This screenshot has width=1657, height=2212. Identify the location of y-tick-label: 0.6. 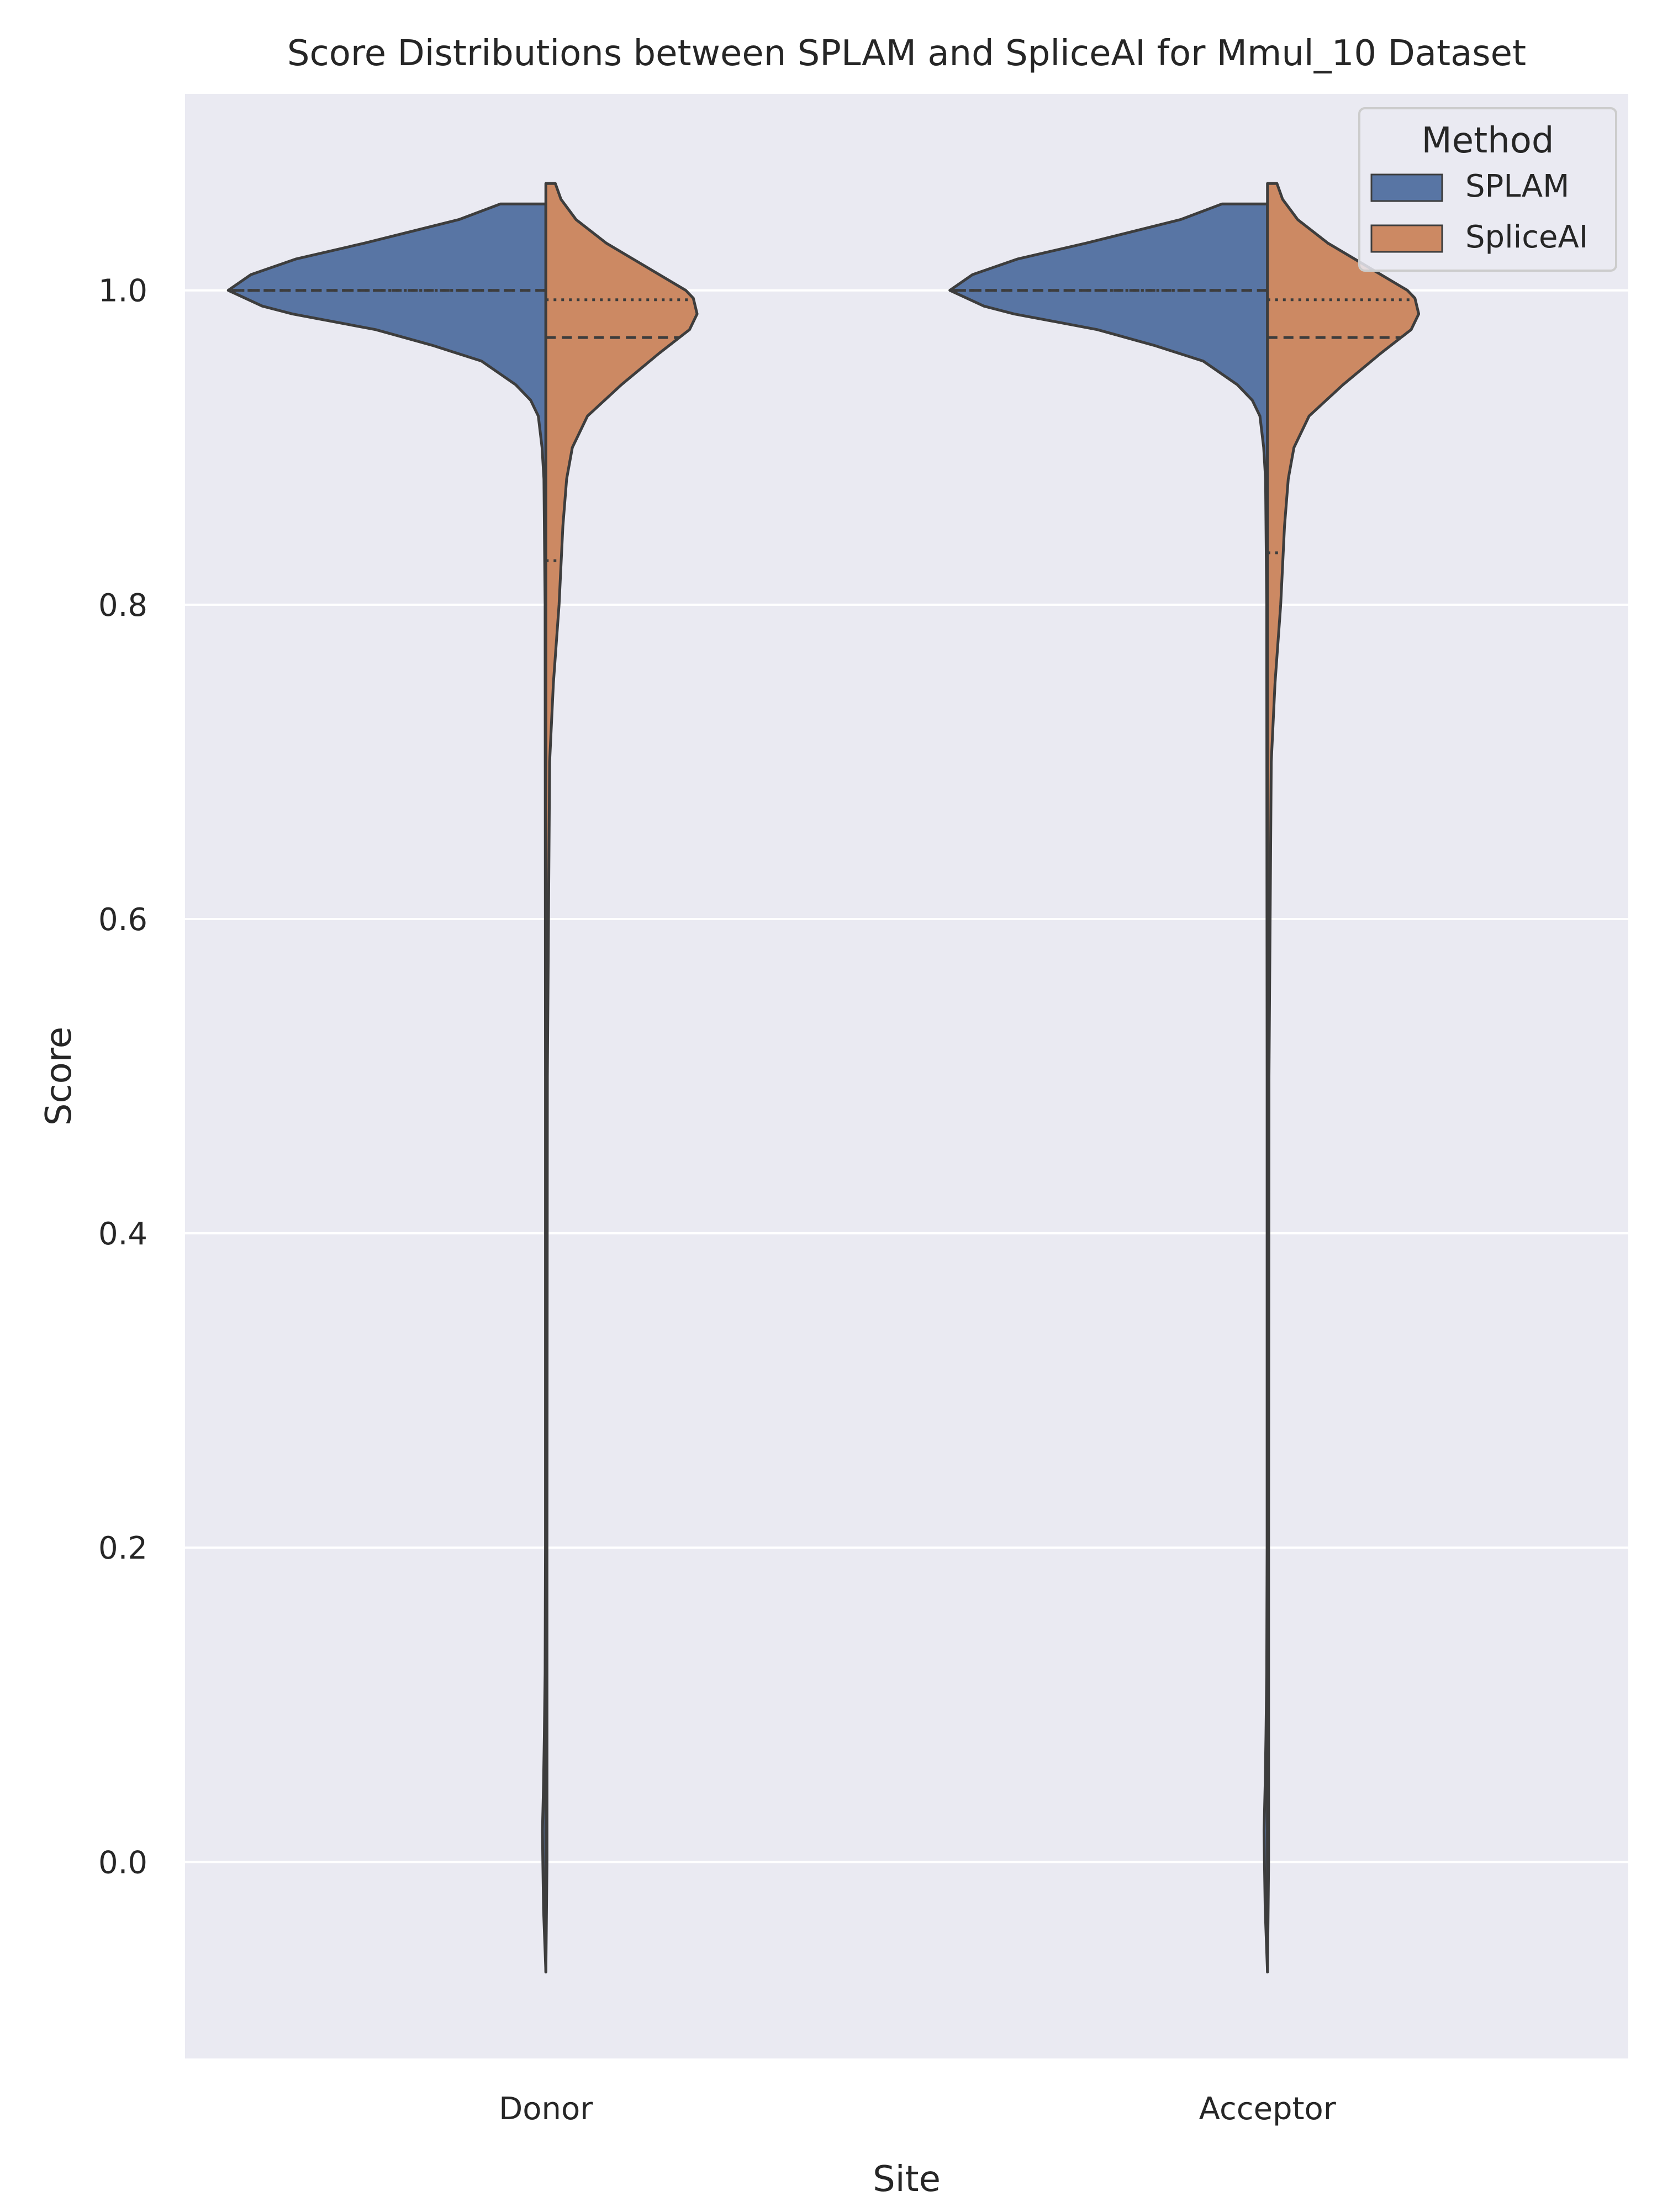
(122, 920).